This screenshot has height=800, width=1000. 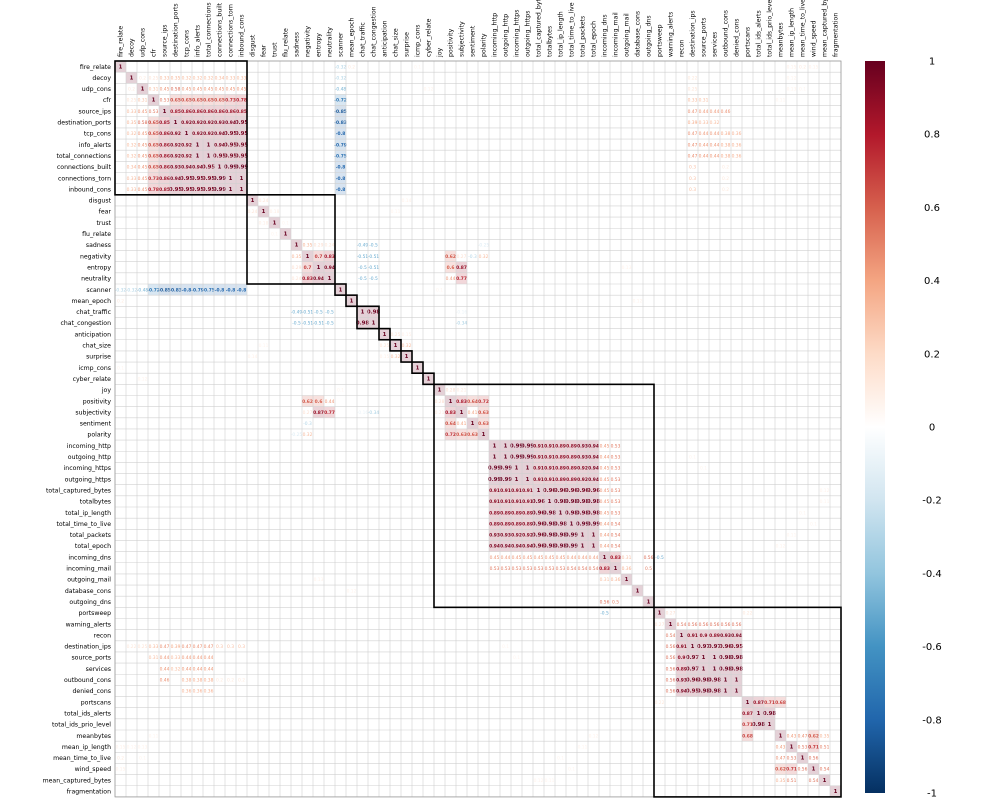 What do you see at coordinates (351, 301) in the screenshot?
I see `cluster-box` at bounding box center [351, 301].